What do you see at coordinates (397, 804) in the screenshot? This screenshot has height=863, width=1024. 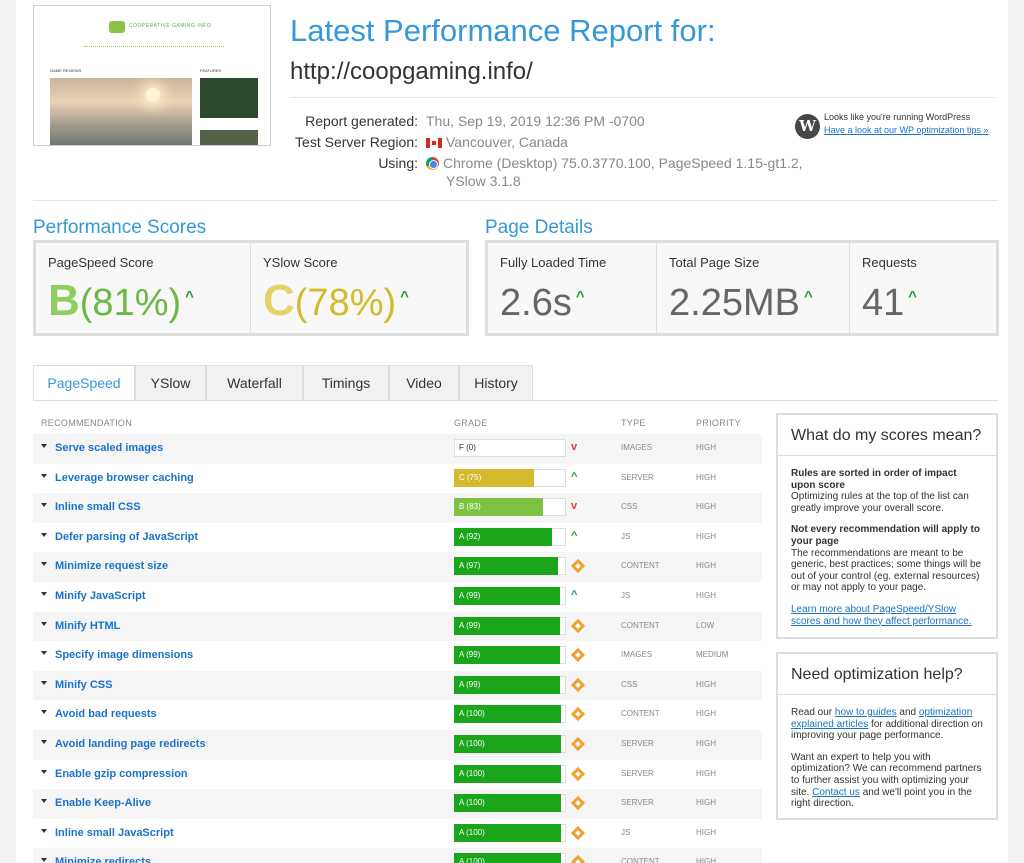 I see `table-row: Enable Keep-Alive A (100) SERVER HIGH` at bounding box center [397, 804].